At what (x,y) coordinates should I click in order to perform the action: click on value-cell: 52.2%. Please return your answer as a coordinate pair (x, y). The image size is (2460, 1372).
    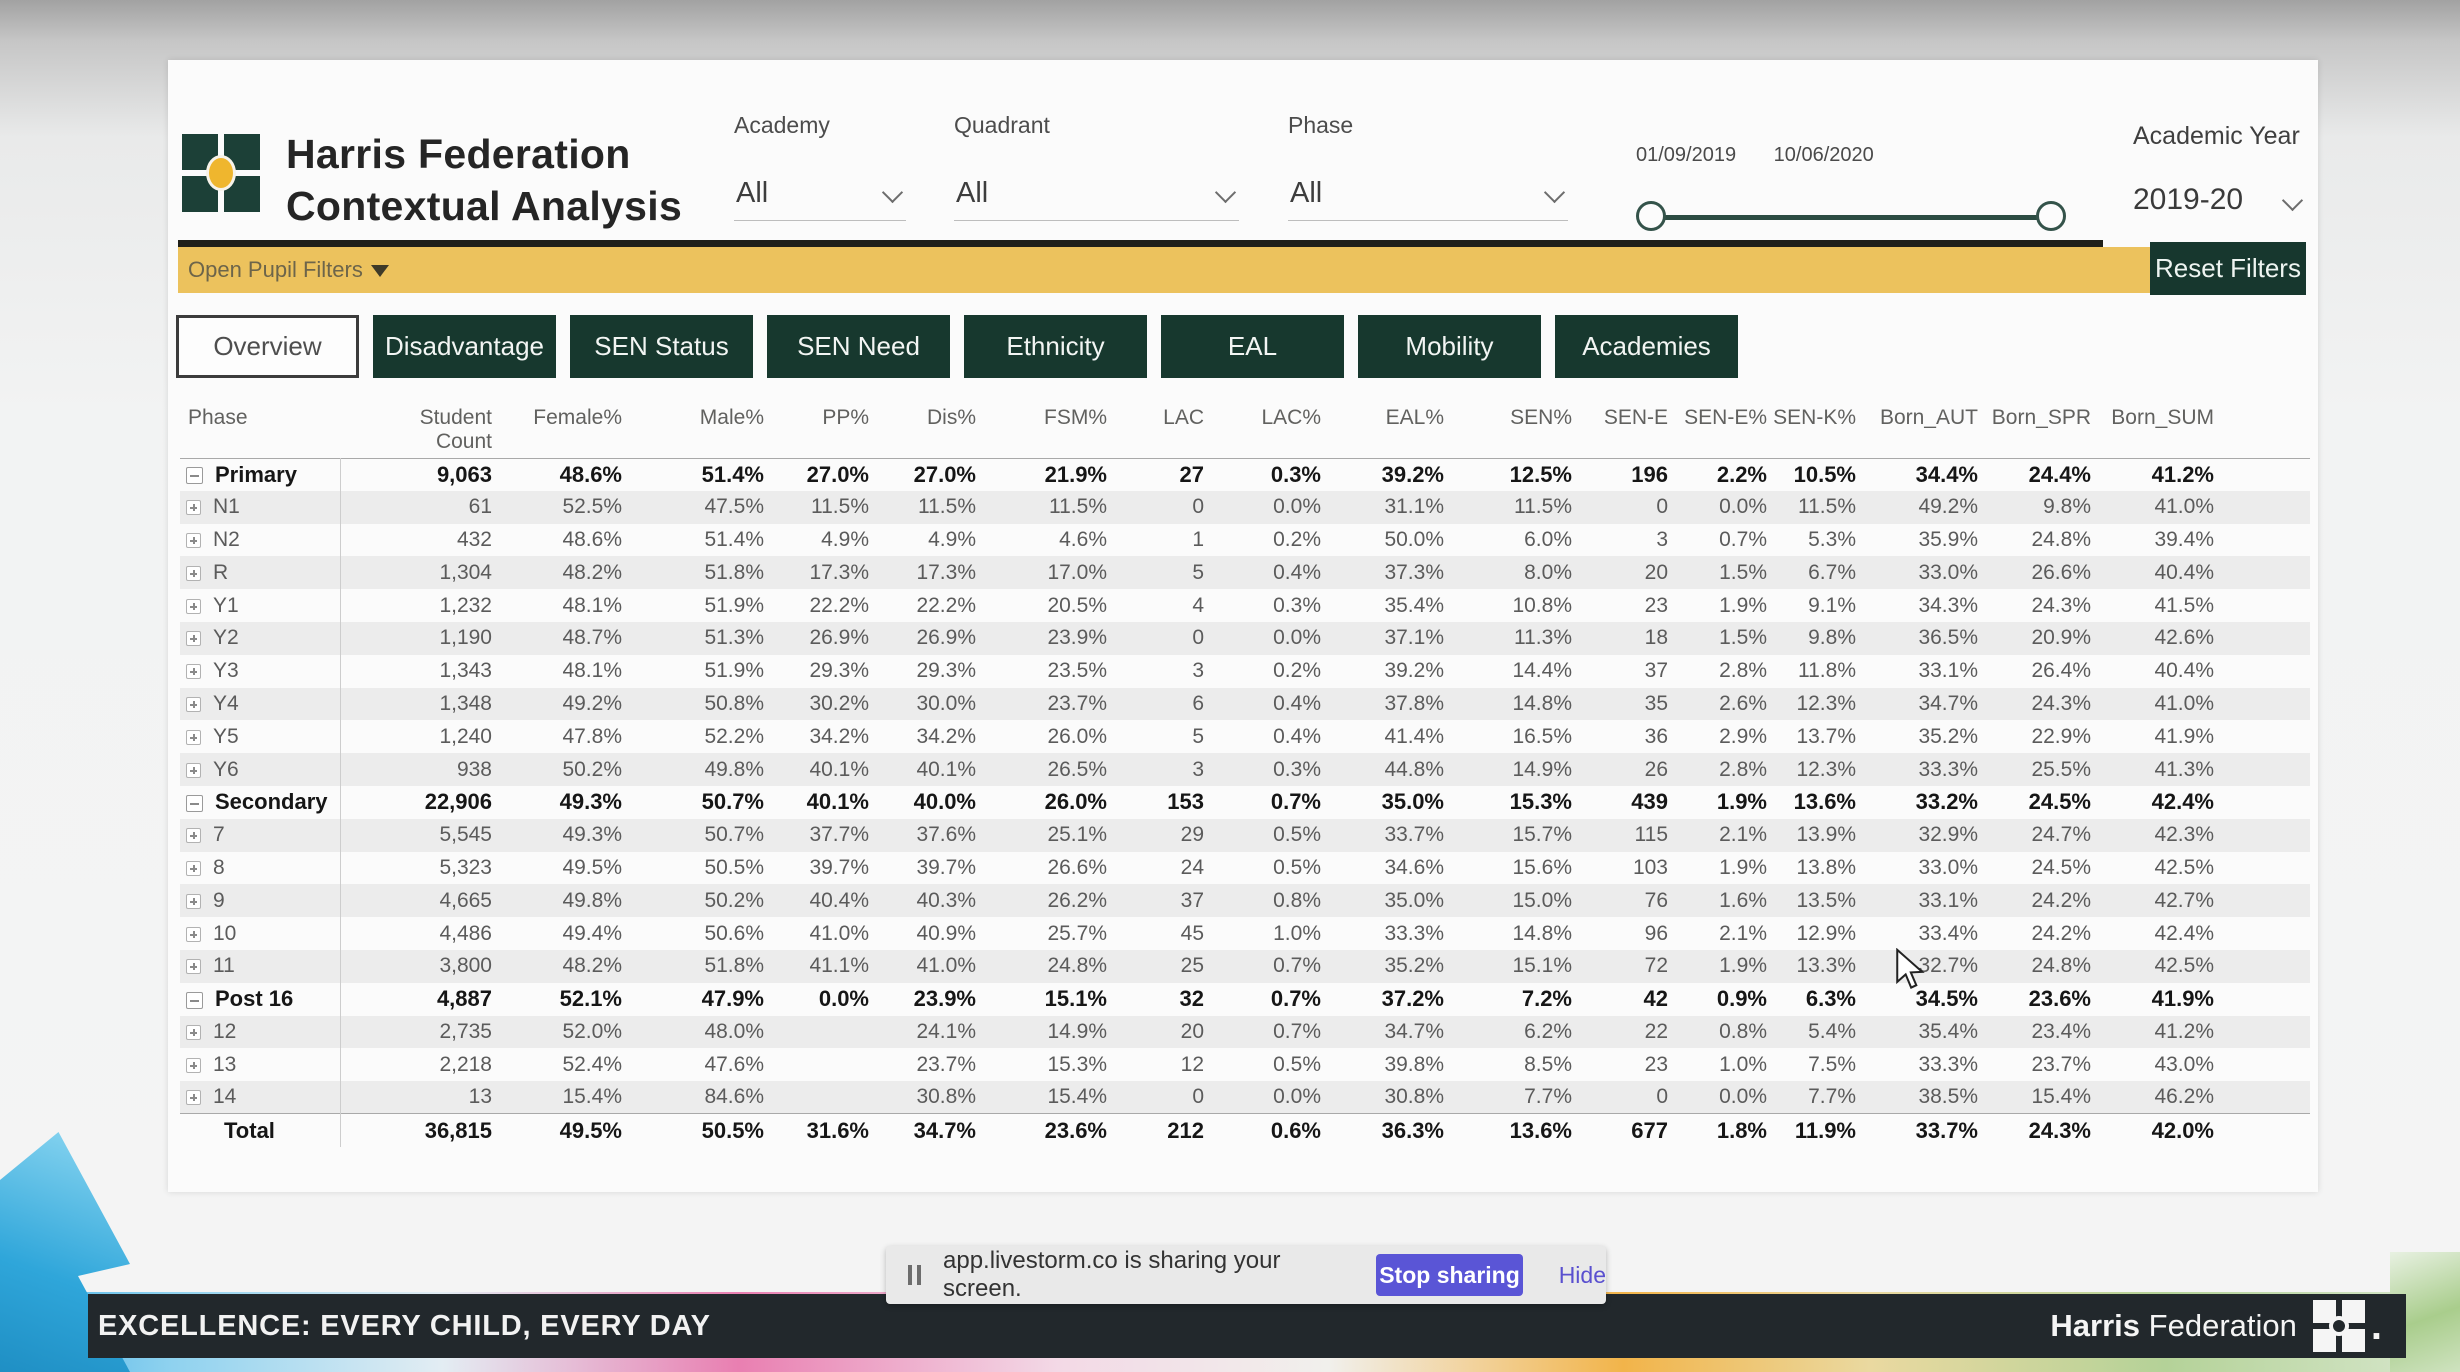
    Looking at the image, I should click on (734, 736).